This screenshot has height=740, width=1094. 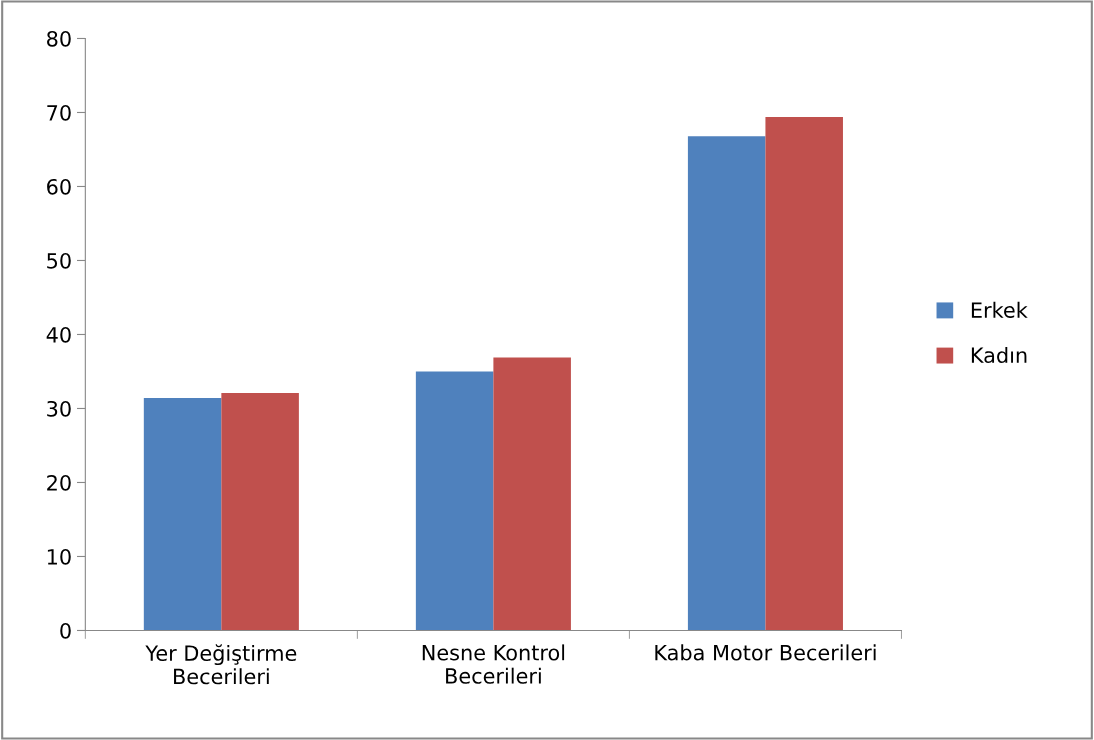 What do you see at coordinates (999, 355) in the screenshot?
I see `legend-label: Kadın` at bounding box center [999, 355].